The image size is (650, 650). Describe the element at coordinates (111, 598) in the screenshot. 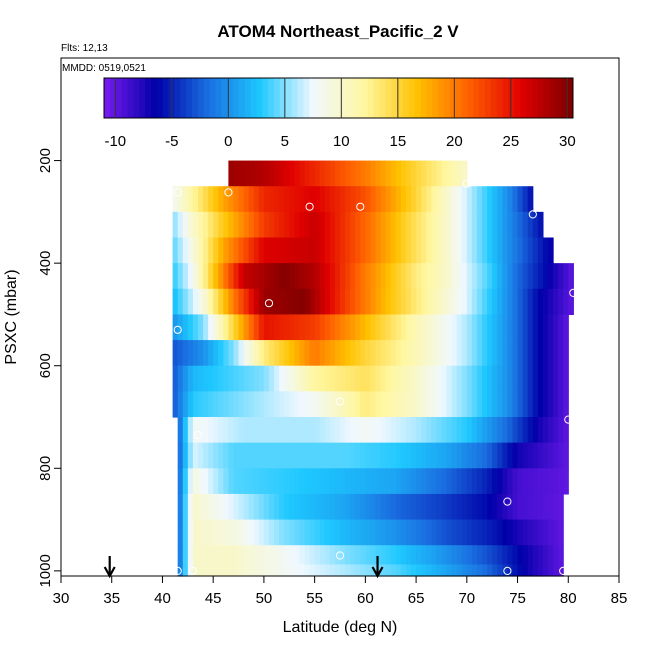

I see `x-tick-label: 35` at that location.